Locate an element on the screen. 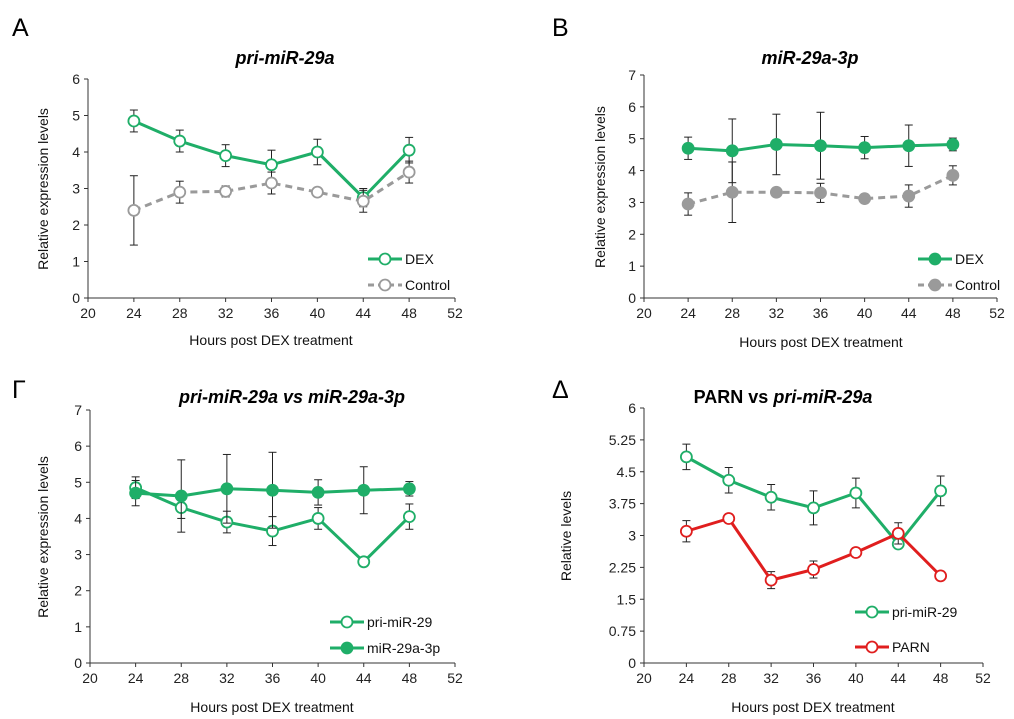  y-tick-label: 2 is located at coordinates (78, 591).